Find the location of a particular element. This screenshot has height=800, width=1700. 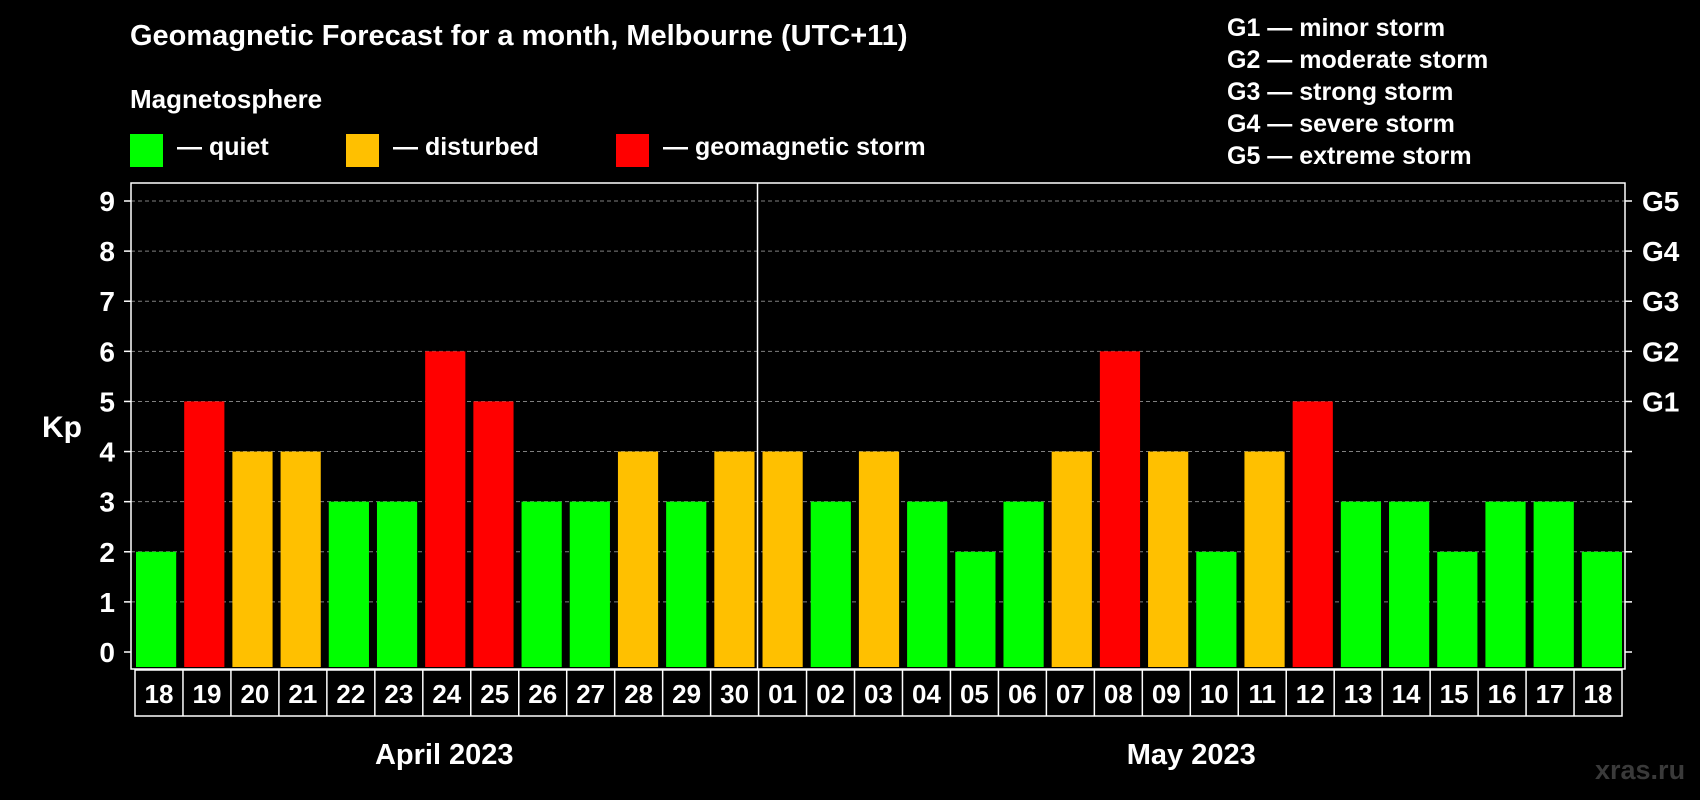

x-tick-label: 19 is located at coordinates (206, 694).